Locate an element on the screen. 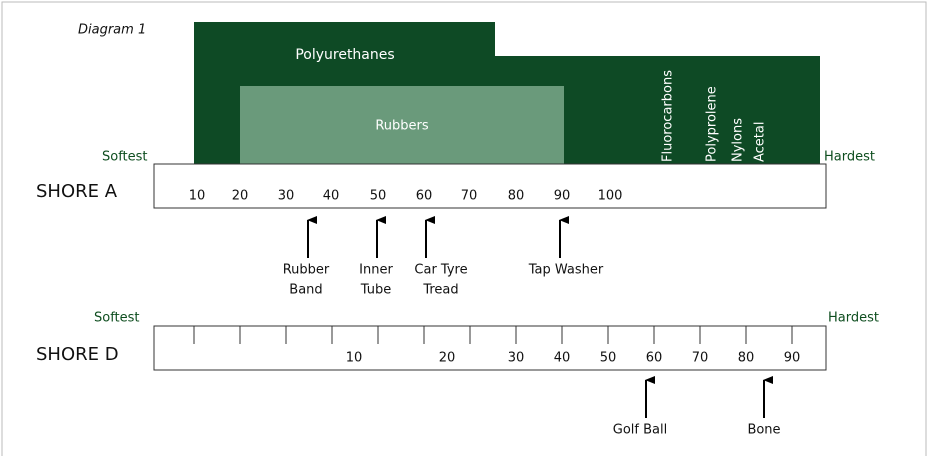 Image resolution: width=934 pixels, height=456 pixels. region-label: Rubbers is located at coordinates (402, 126).